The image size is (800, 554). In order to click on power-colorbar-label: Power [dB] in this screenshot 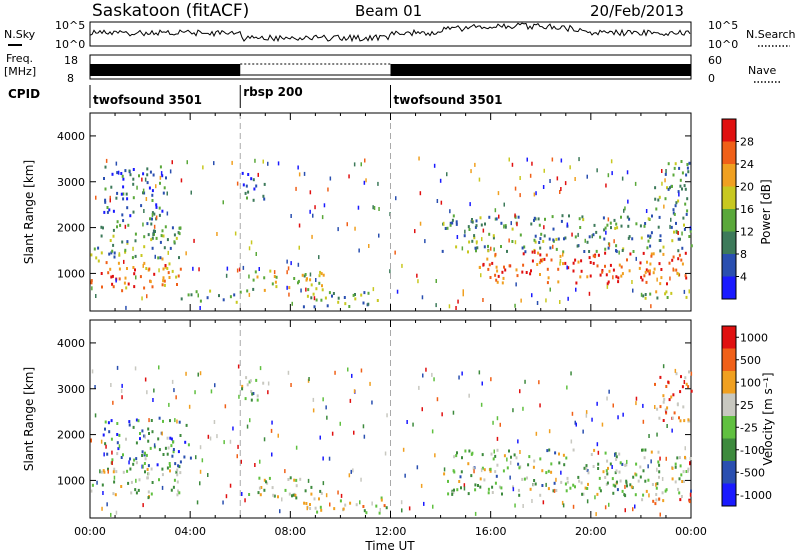, I will do `click(766, 211)`.